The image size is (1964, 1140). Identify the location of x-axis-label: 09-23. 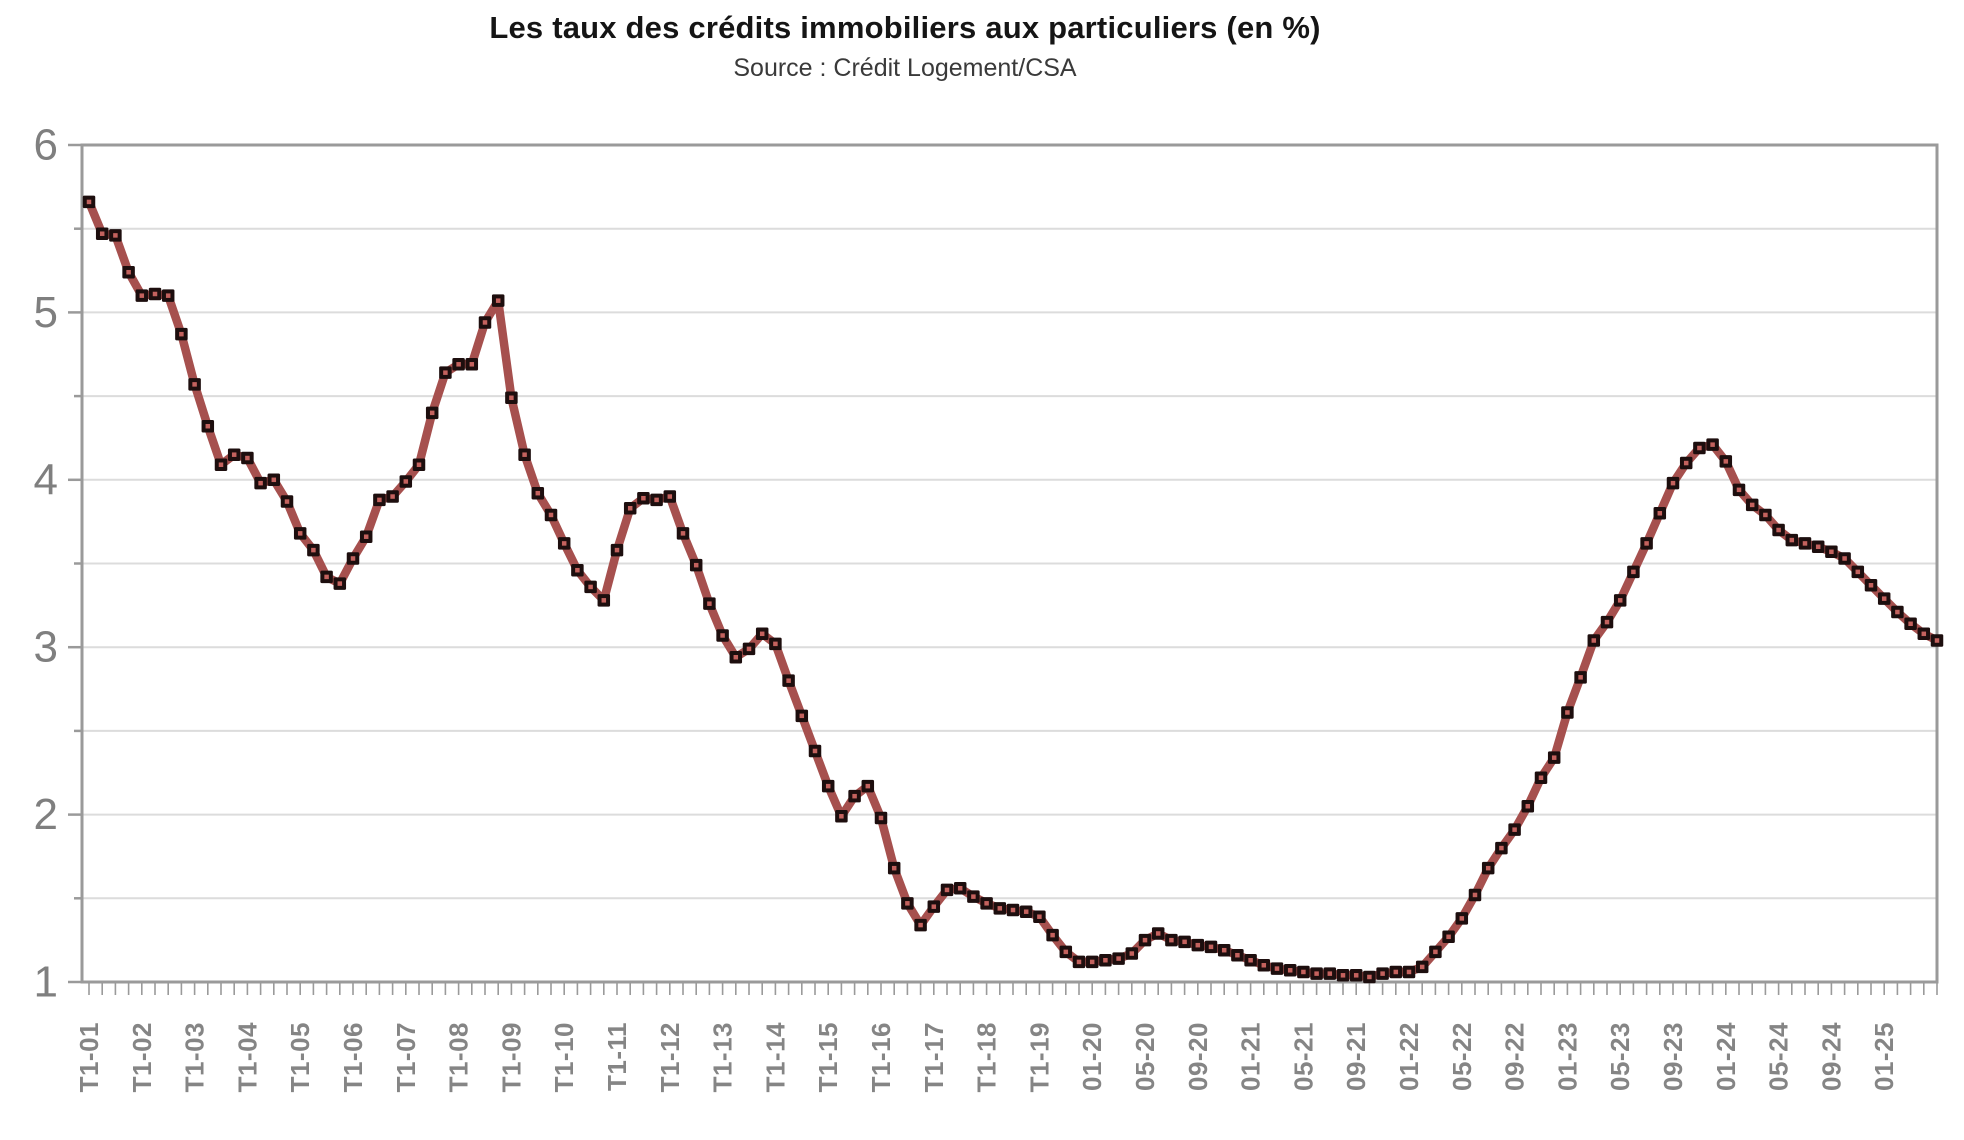
(1673, 1056).